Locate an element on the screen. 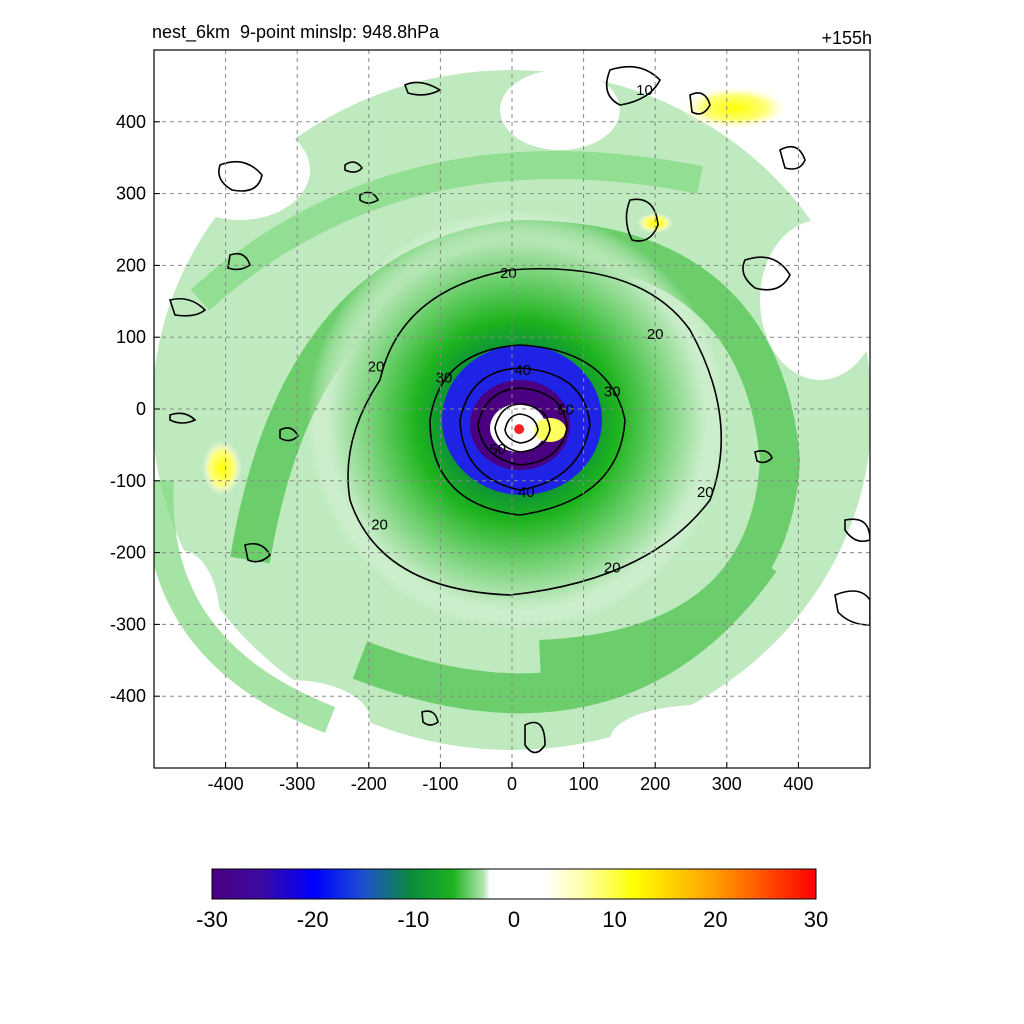 Image resolution: width=1024 pixels, height=1024 pixels. contour-label: 10 is located at coordinates (644, 90).